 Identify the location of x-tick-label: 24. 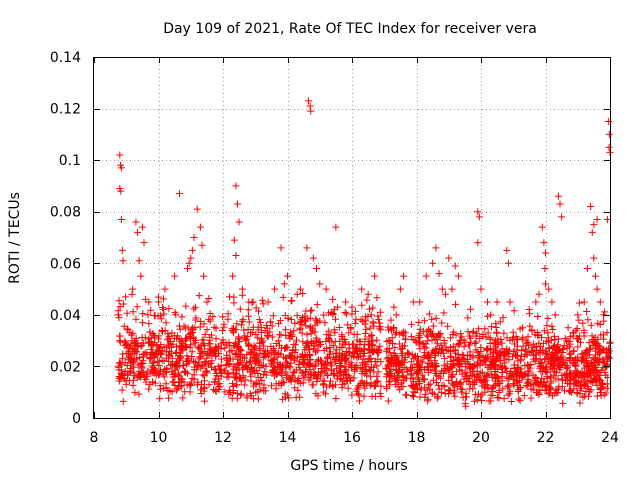
(610, 438).